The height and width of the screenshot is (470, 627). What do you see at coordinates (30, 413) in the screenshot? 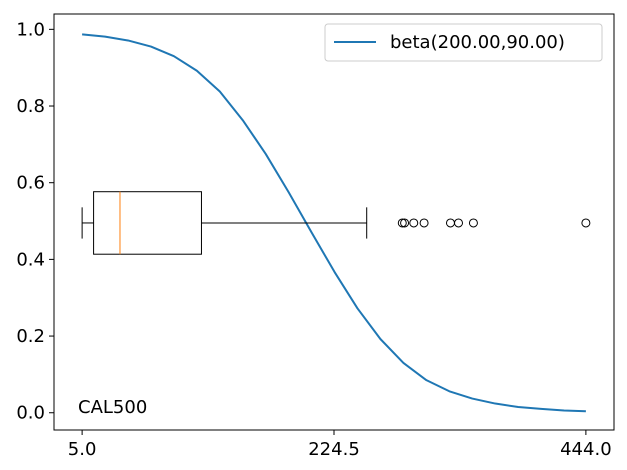
I see `y-tick-label-0: 0.0` at bounding box center [30, 413].